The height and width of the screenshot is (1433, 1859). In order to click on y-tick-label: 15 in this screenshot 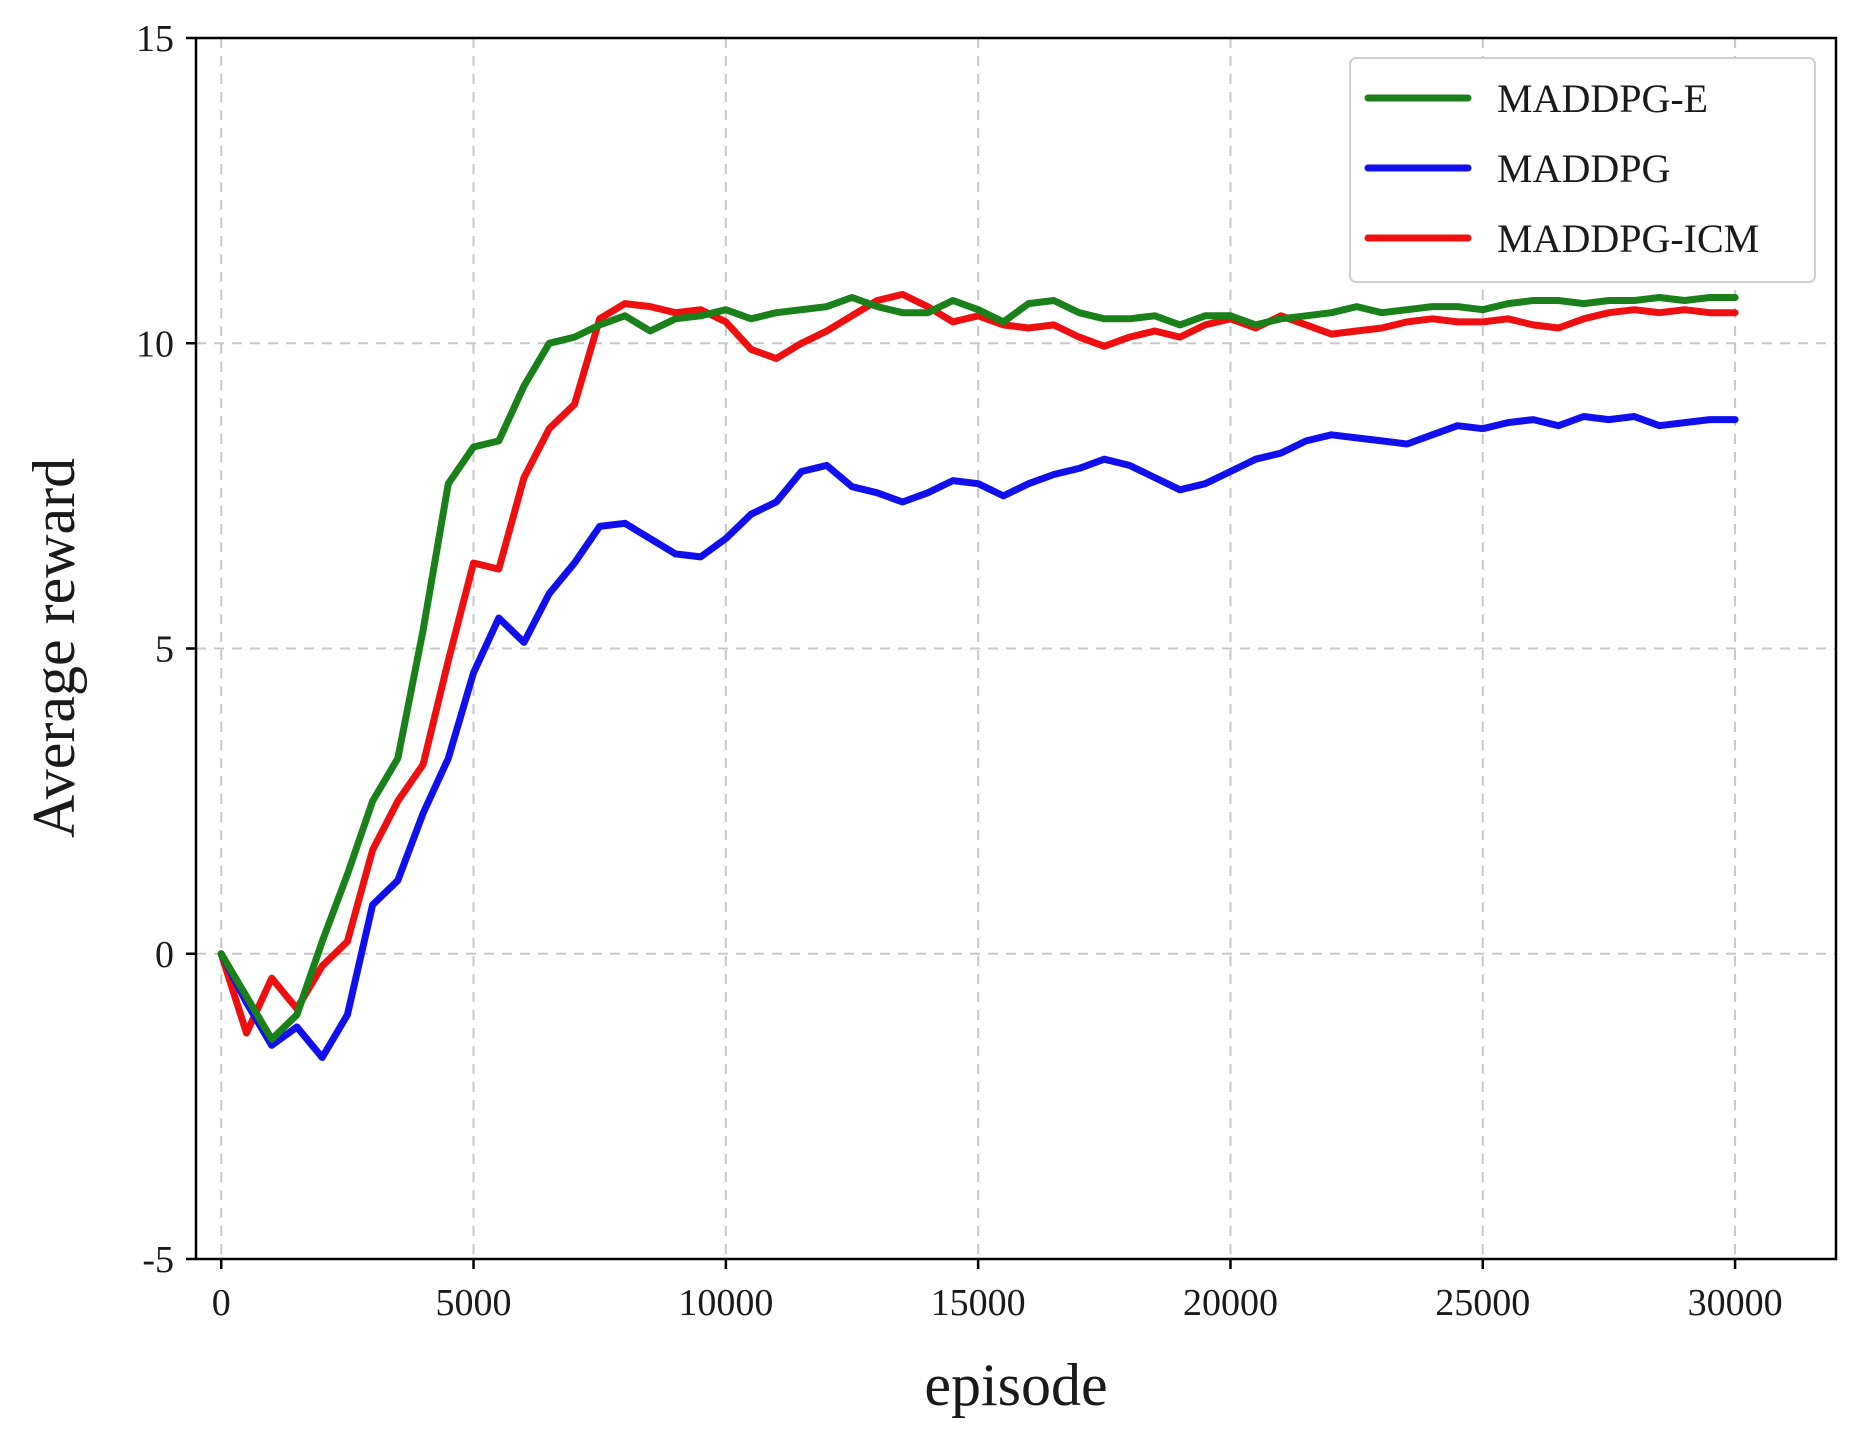, I will do `click(155, 39)`.